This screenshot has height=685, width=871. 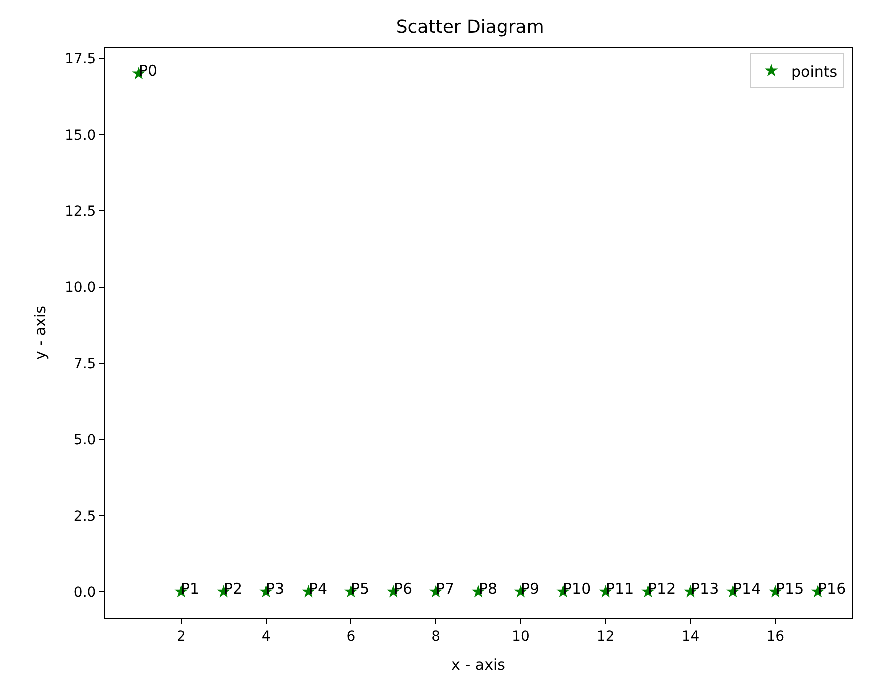 What do you see at coordinates (790, 589) in the screenshot?
I see `annotation: P15` at bounding box center [790, 589].